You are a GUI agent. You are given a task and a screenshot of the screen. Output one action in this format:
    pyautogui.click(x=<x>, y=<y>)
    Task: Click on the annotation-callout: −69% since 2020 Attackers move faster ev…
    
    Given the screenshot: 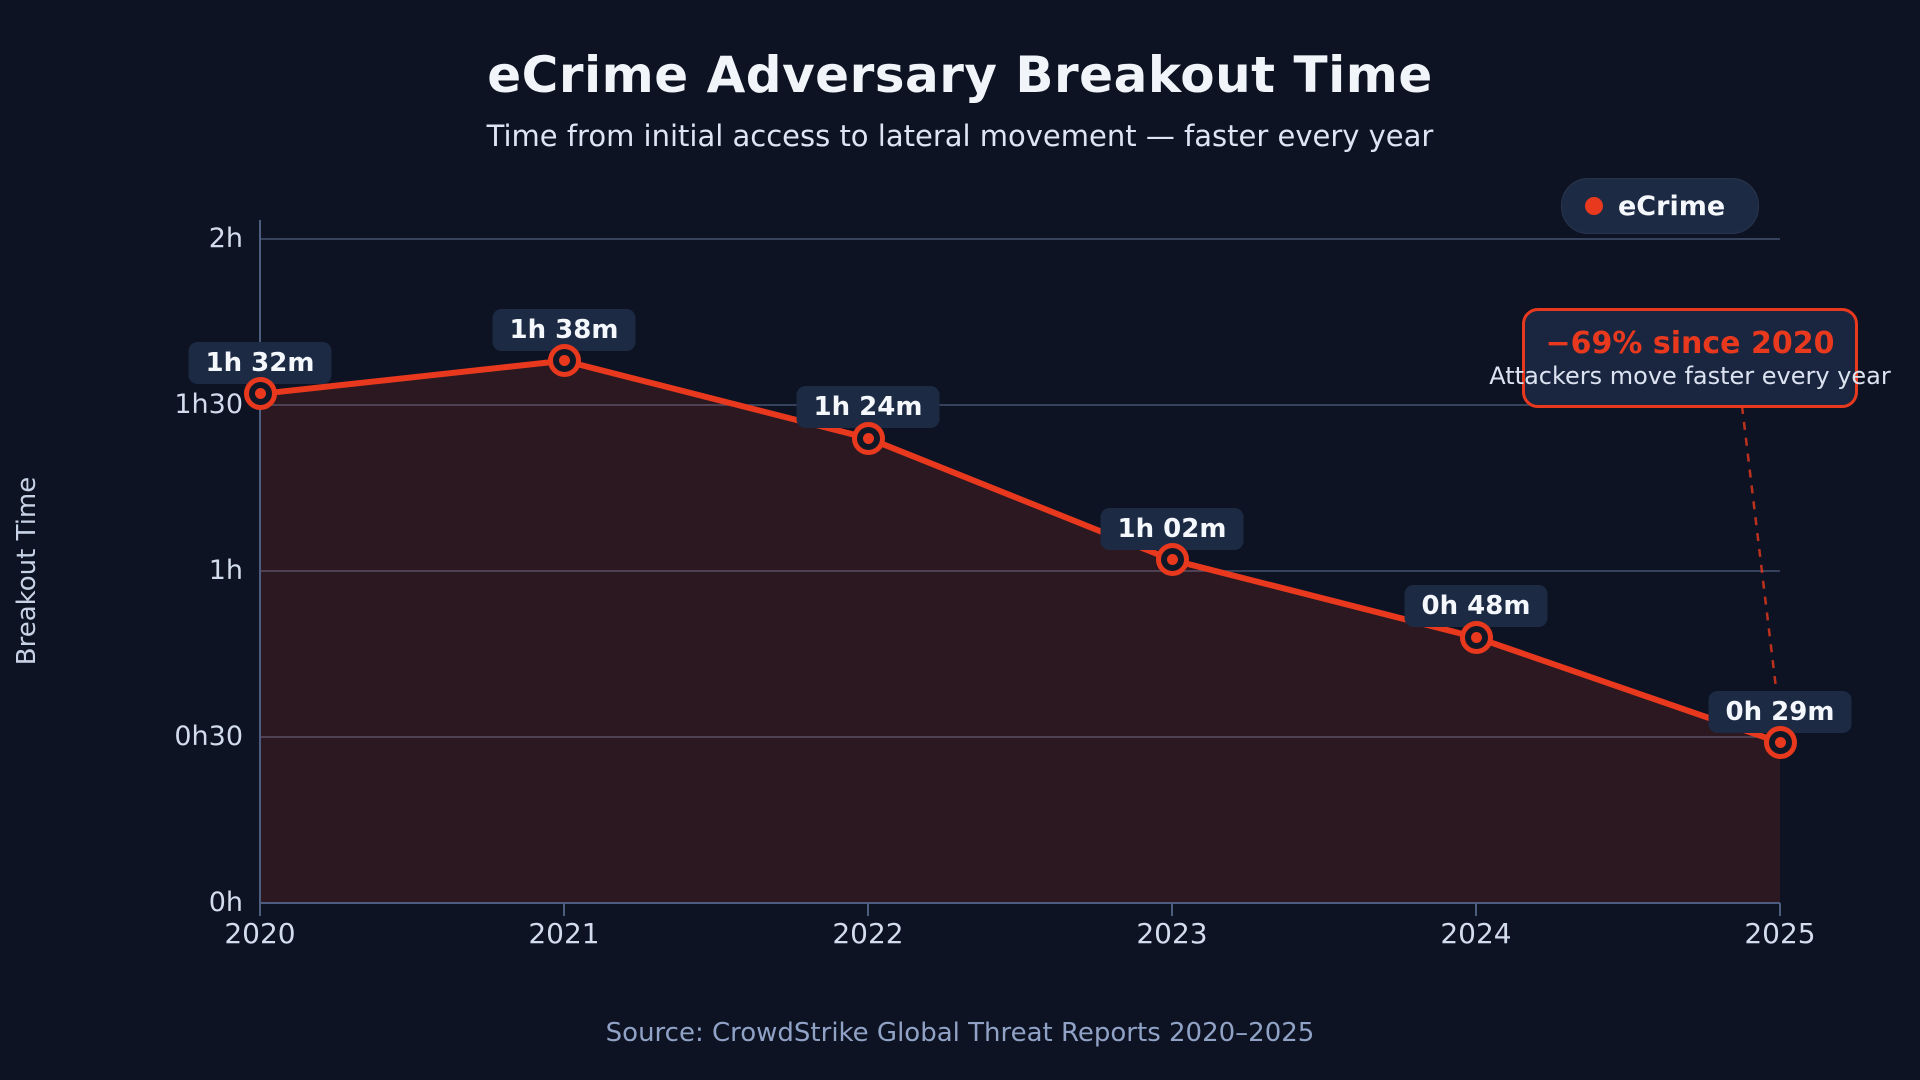 What is the action you would take?
    pyautogui.click(x=1690, y=358)
    